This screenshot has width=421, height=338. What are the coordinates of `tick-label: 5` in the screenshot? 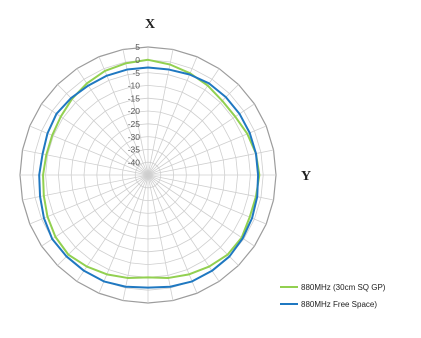 It's located at (137, 47).